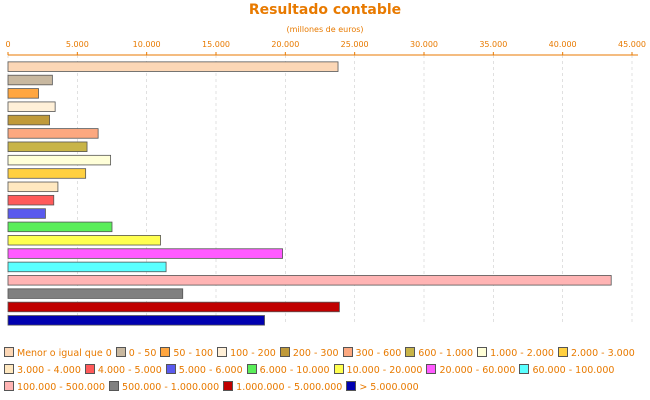 The width and height of the screenshot is (650, 400). I want to click on x-tick-label: 0, so click(7, 44).